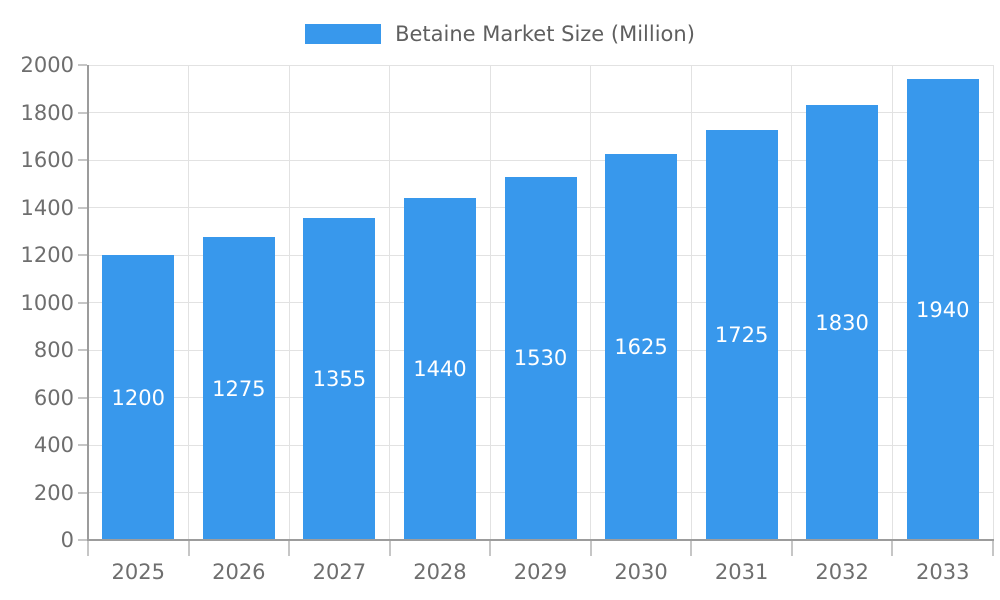 This screenshot has height=600, width=1000. I want to click on bar: 1625, so click(641, 347).